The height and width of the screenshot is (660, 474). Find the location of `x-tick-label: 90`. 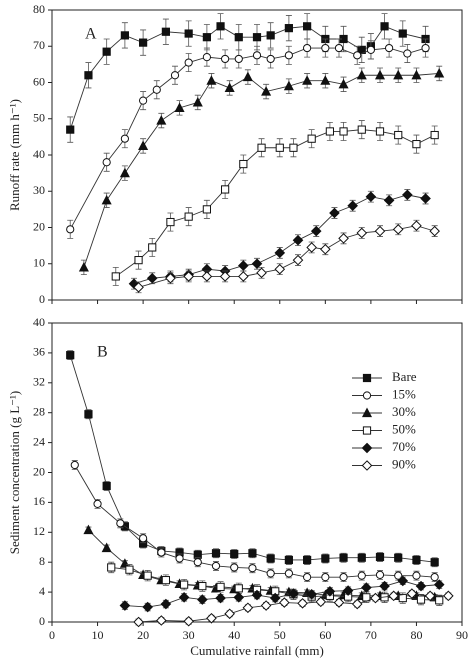

x-tick-label: 90 is located at coordinates (462, 635).